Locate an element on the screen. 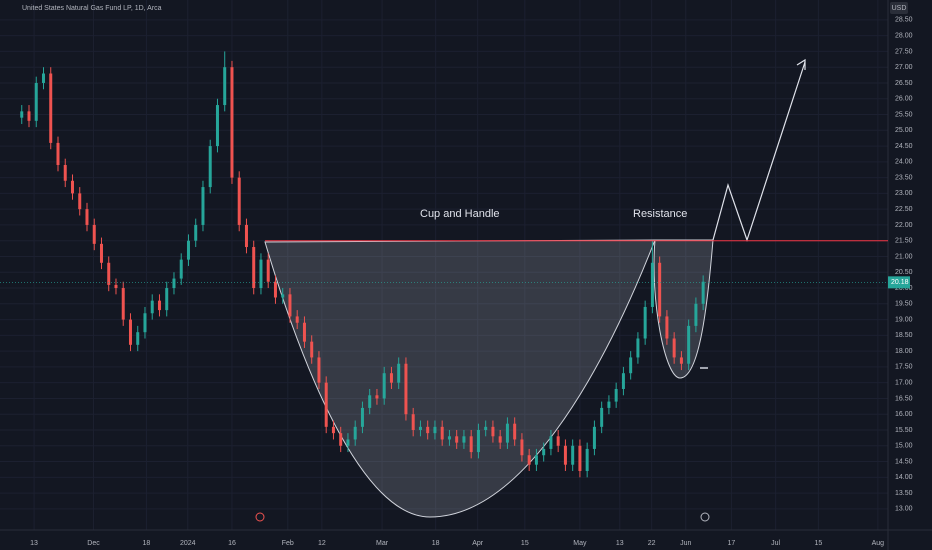 Image resolution: width=932 pixels, height=550 pixels. currency: USD is located at coordinates (899, 8).